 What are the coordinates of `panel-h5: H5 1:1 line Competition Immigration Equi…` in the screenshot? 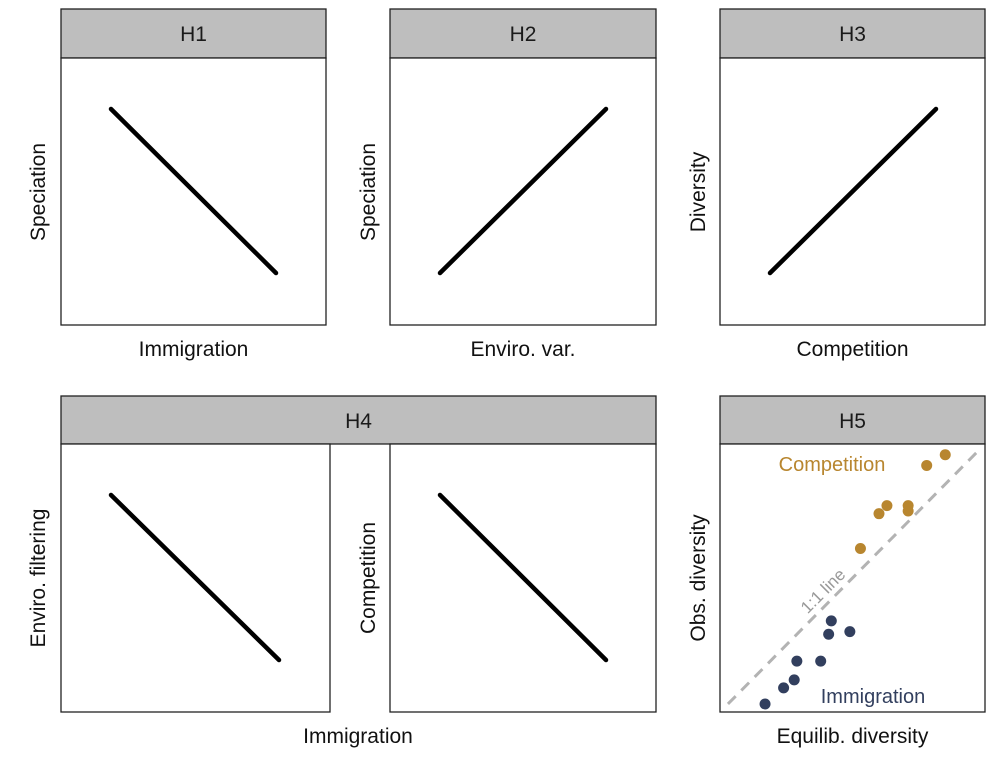 It's located at (836, 571).